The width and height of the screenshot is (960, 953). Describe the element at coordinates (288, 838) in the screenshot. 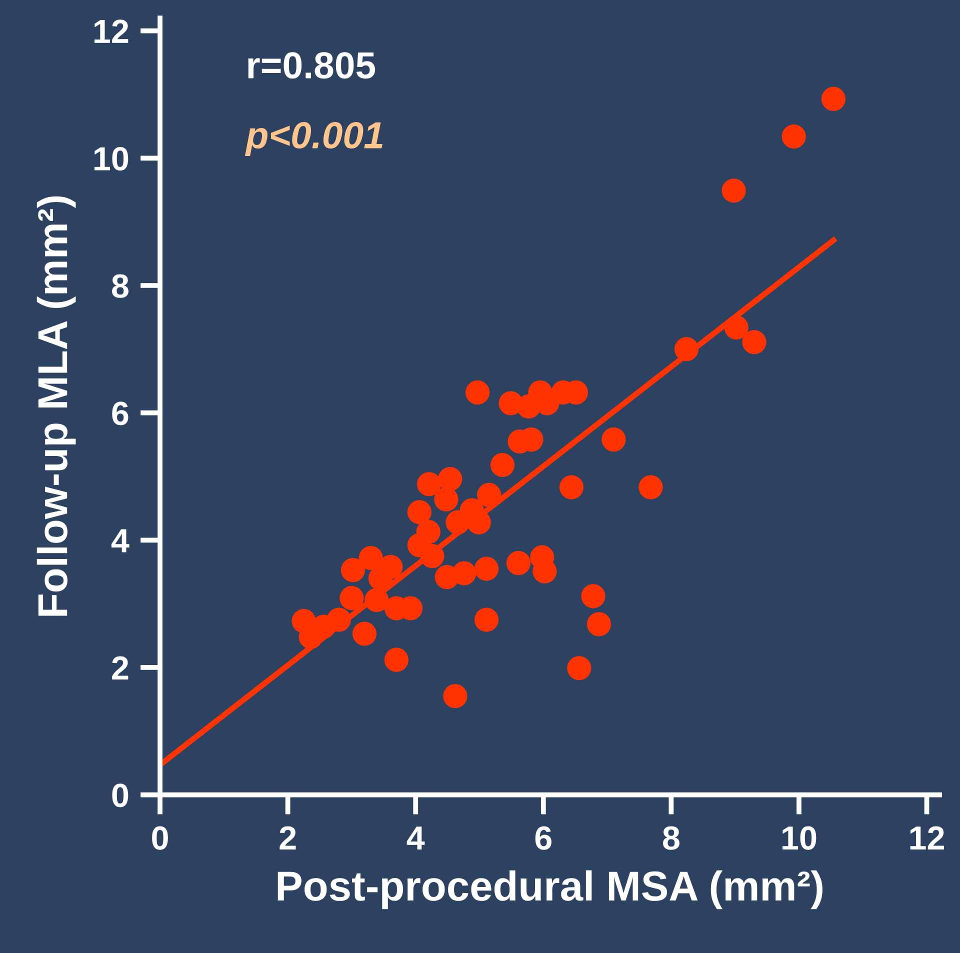

I see `x-tick-label: 2` at that location.